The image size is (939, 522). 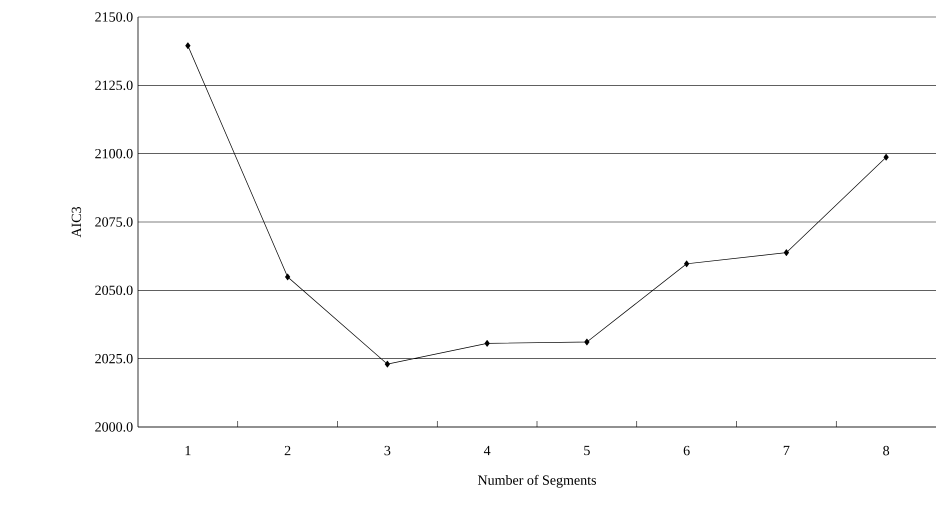 What do you see at coordinates (886, 451) in the screenshot?
I see `x-tick-label: 8` at bounding box center [886, 451].